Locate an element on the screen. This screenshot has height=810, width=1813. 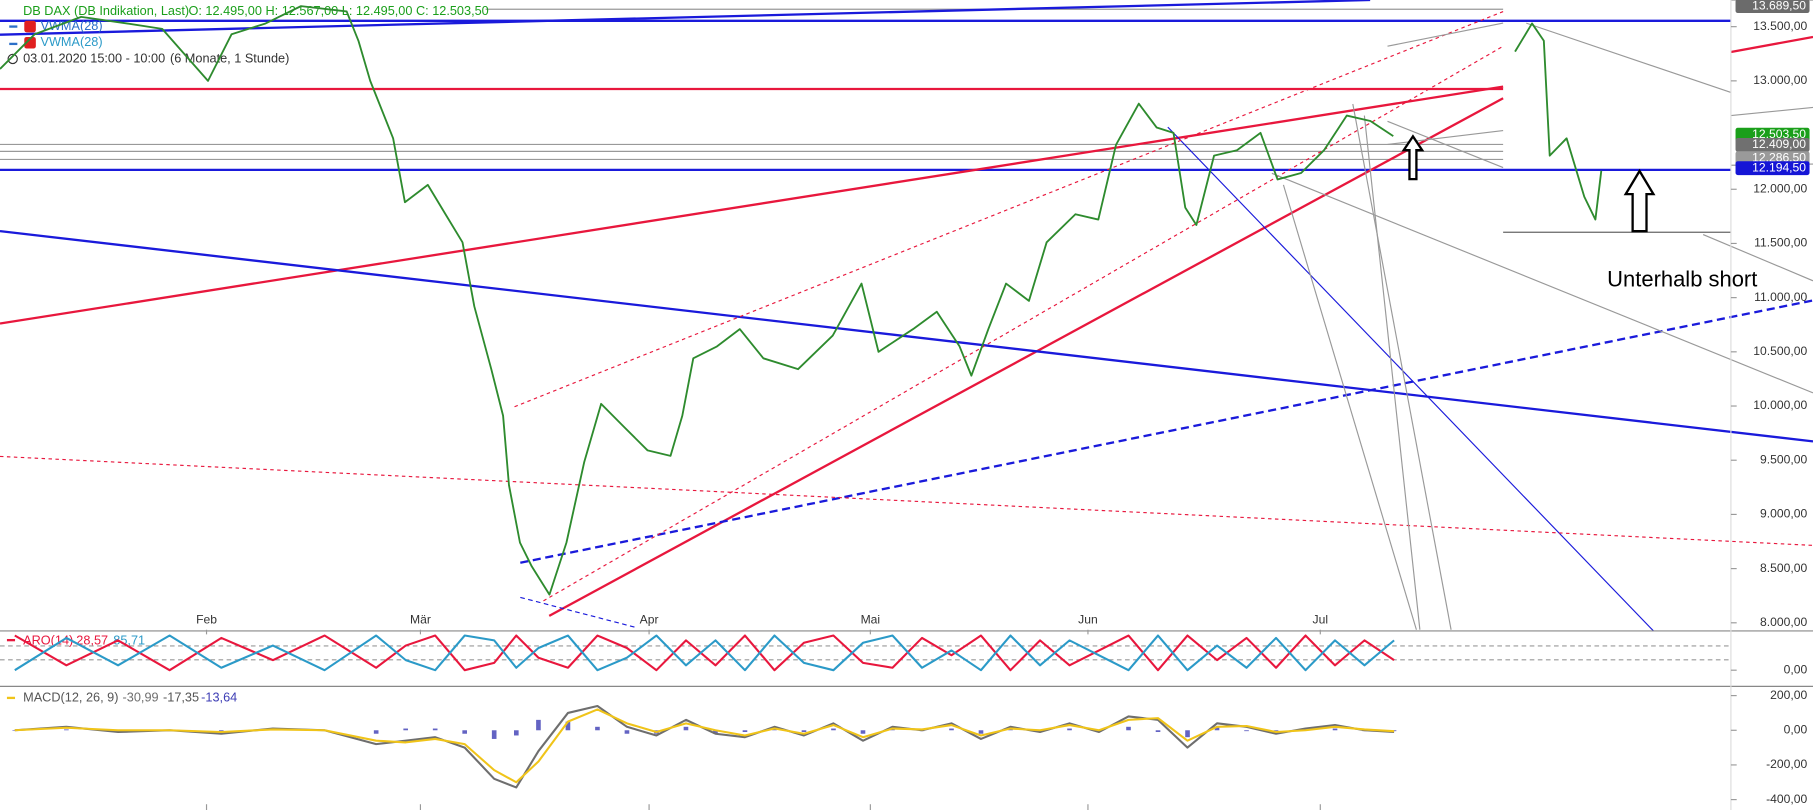
price-marker-label: 12.286,50 is located at coordinates (1779, 157).